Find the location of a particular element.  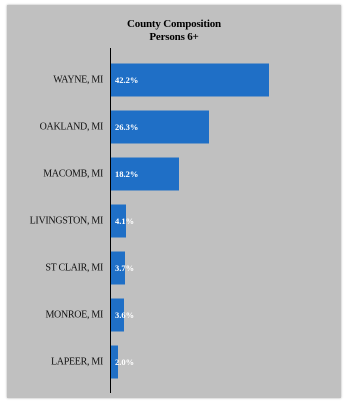

chart-subtitle: Persons 6+ is located at coordinates (174, 37).